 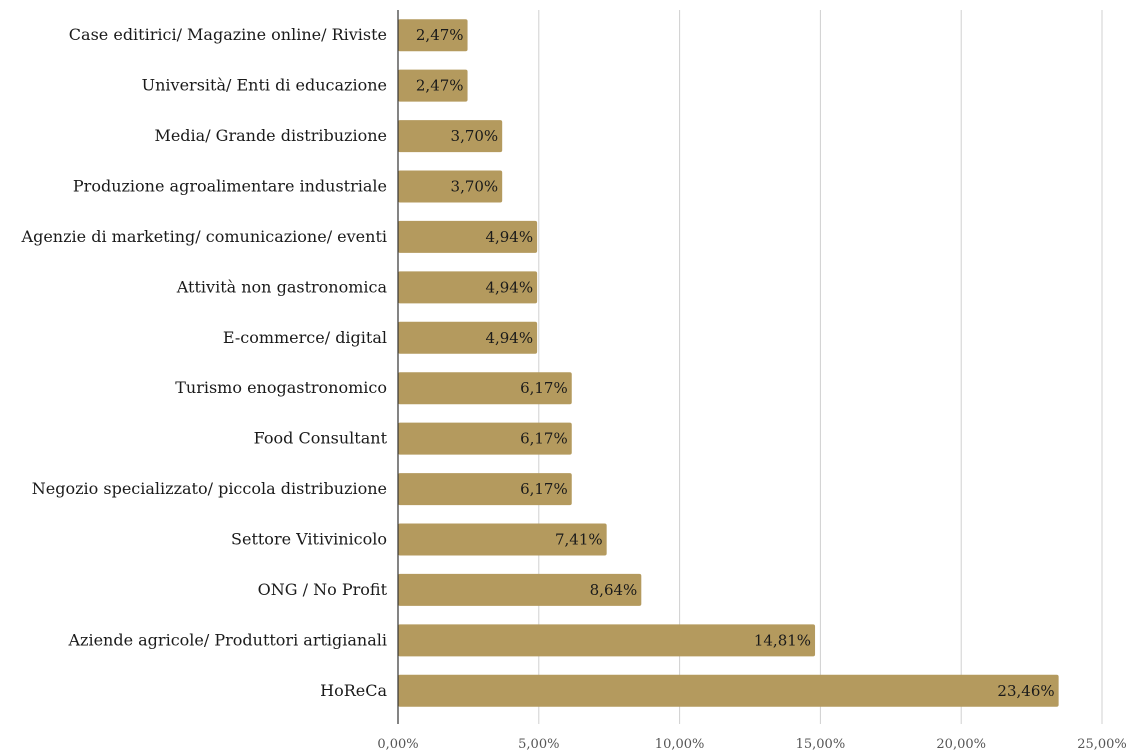 What do you see at coordinates (281, 387) in the screenshot?
I see `category-label: Turismo enogastronomico` at bounding box center [281, 387].